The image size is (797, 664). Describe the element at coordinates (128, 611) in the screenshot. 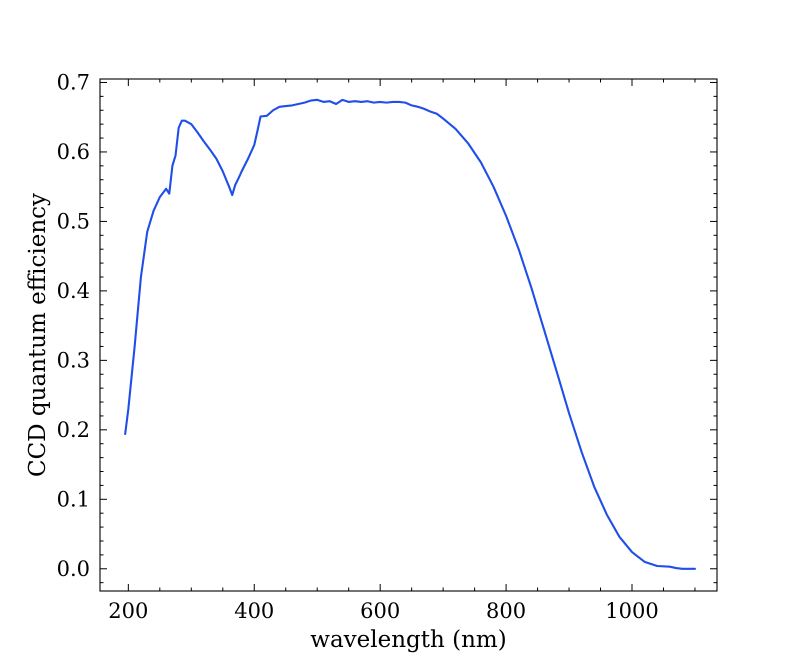

I see `x-tick-label: 200` at that location.